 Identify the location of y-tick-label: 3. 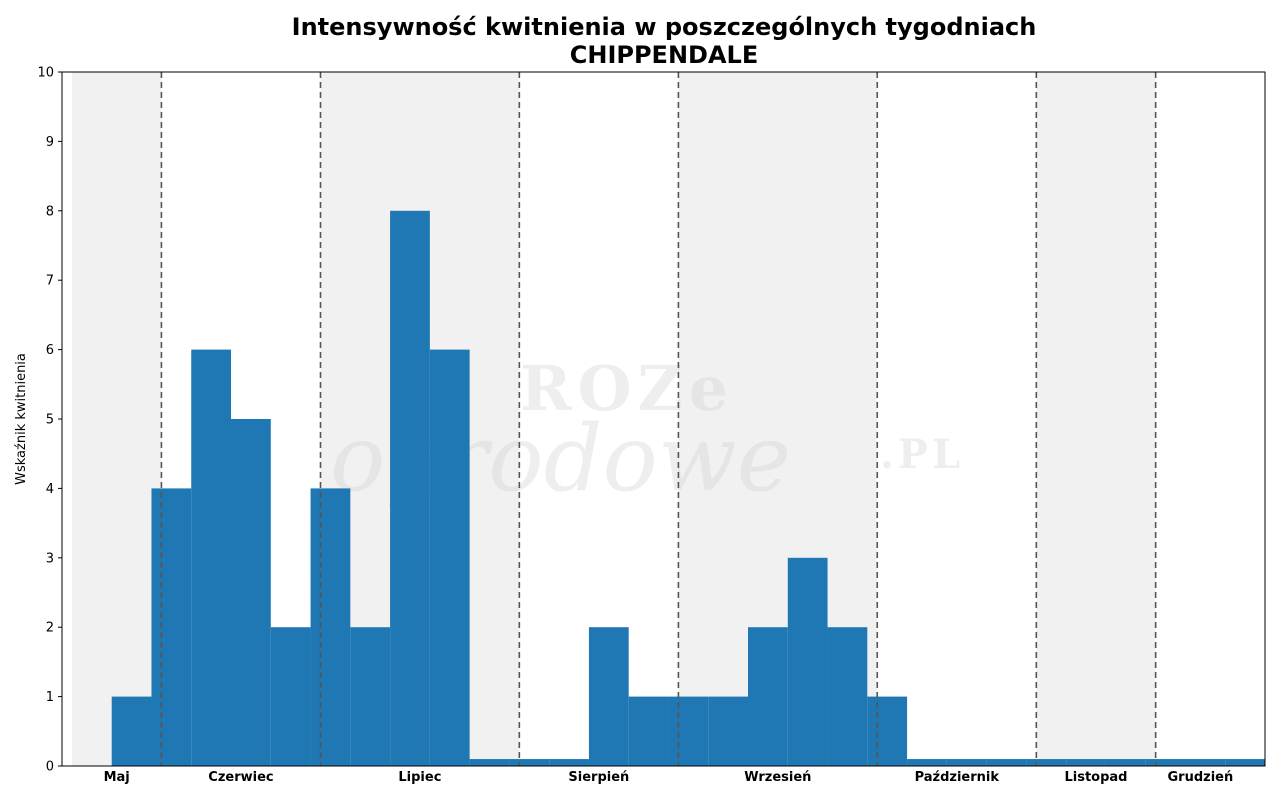
(50, 558).